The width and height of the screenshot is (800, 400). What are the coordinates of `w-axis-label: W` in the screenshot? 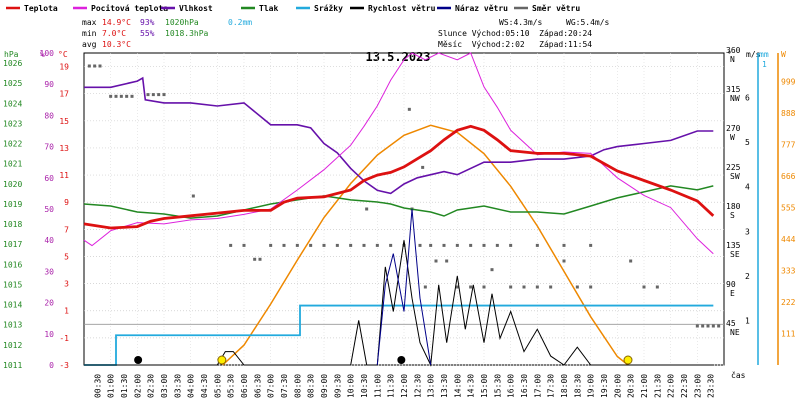 It's located at (783, 54).